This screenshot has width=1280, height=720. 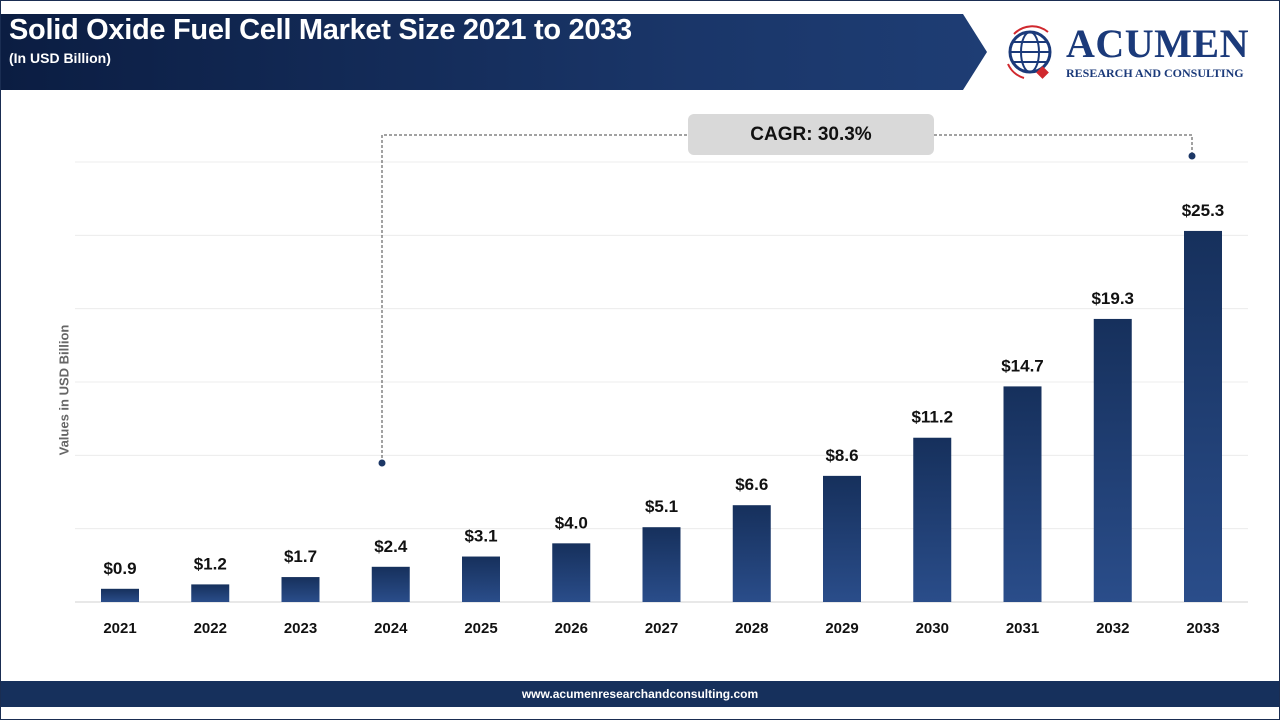 I want to click on x-tick-label: 2021, so click(x=119, y=628).